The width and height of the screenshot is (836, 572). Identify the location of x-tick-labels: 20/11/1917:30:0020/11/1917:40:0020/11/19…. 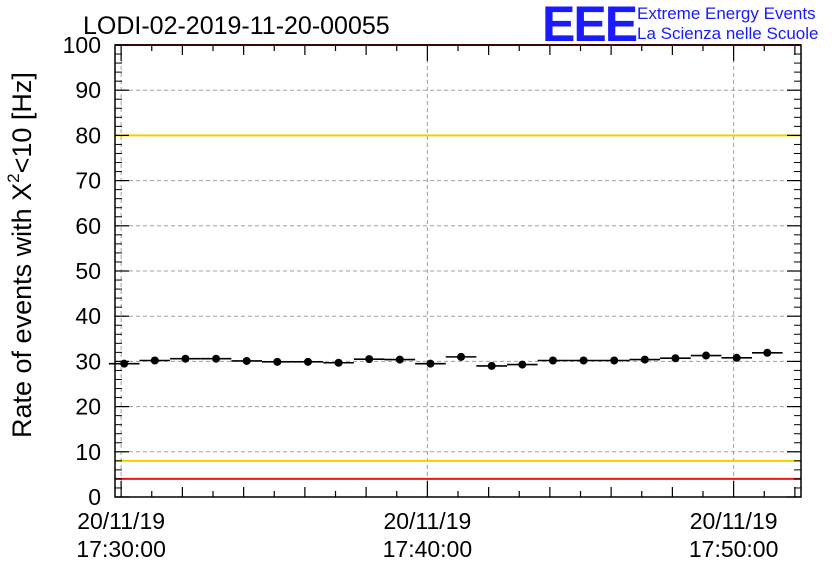
(427, 535).